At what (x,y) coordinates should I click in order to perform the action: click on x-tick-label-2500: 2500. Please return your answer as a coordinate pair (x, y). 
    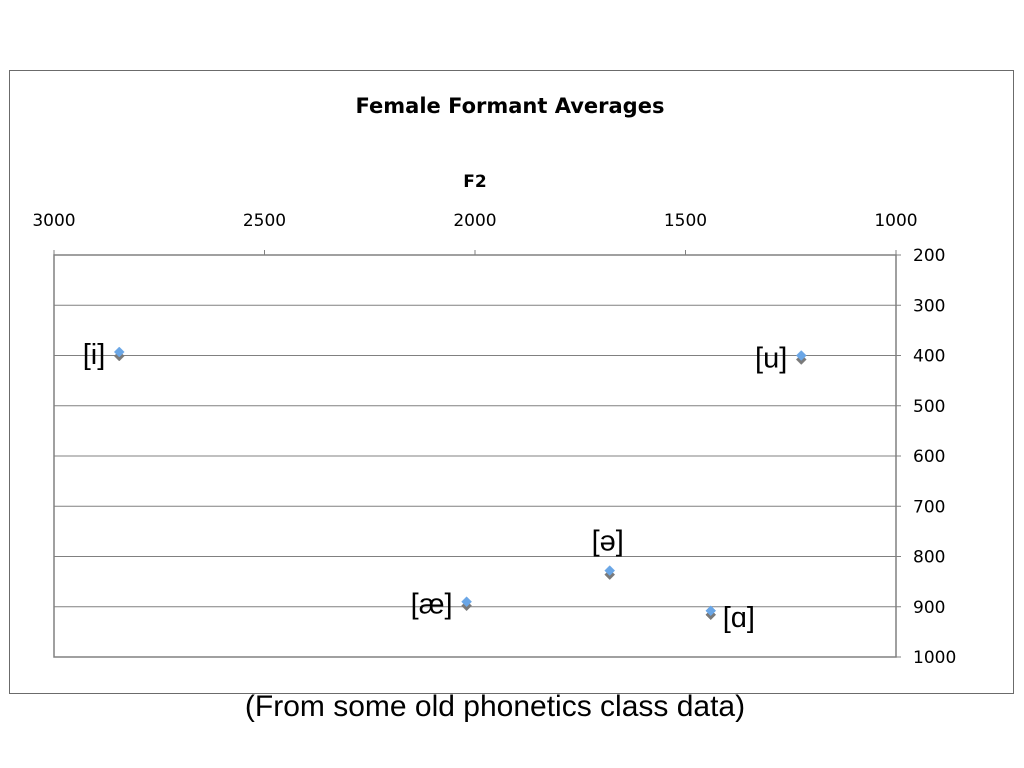
    Looking at the image, I should click on (264, 221).